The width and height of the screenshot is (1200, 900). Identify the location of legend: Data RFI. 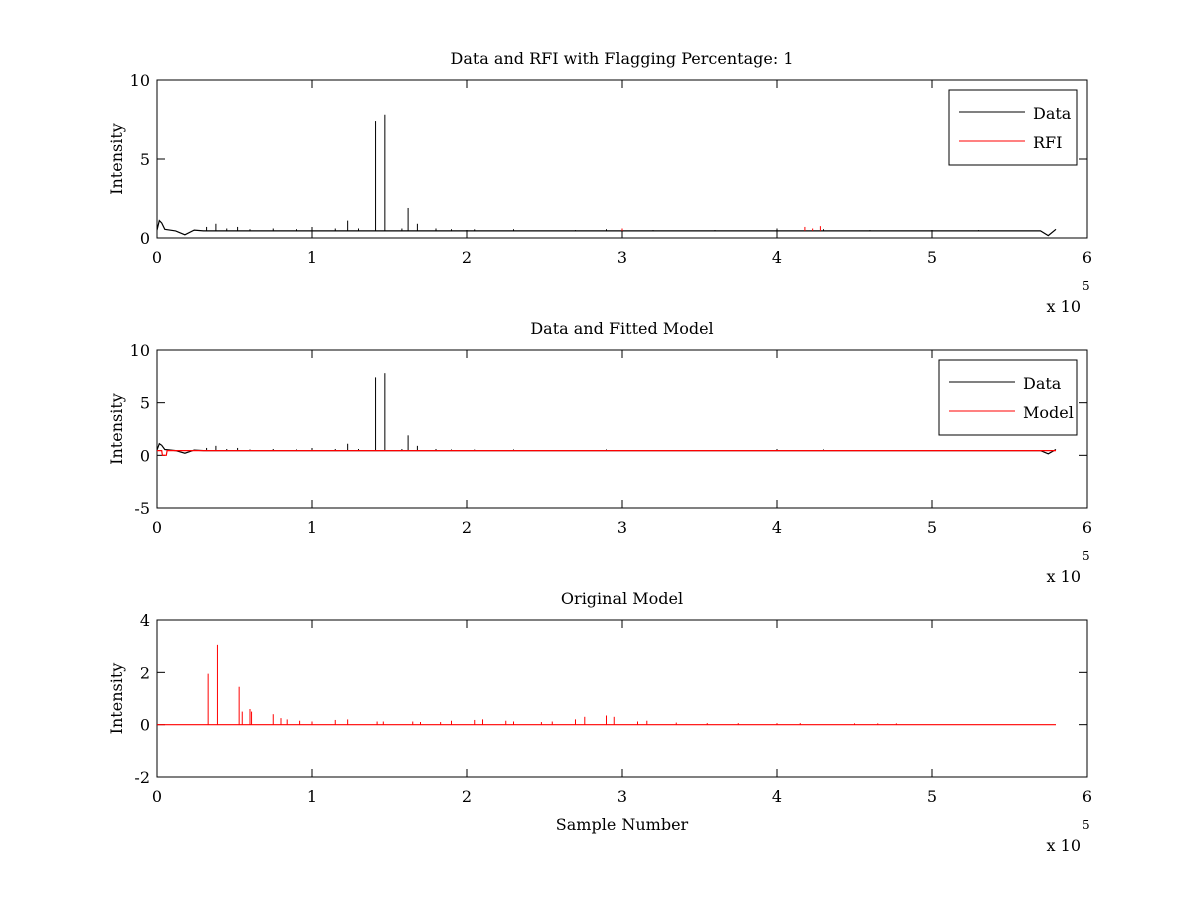
(1013, 127).